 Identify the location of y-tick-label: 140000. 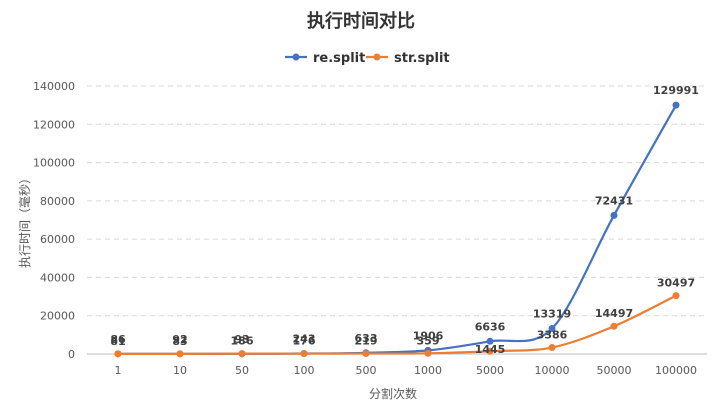
(54, 86).